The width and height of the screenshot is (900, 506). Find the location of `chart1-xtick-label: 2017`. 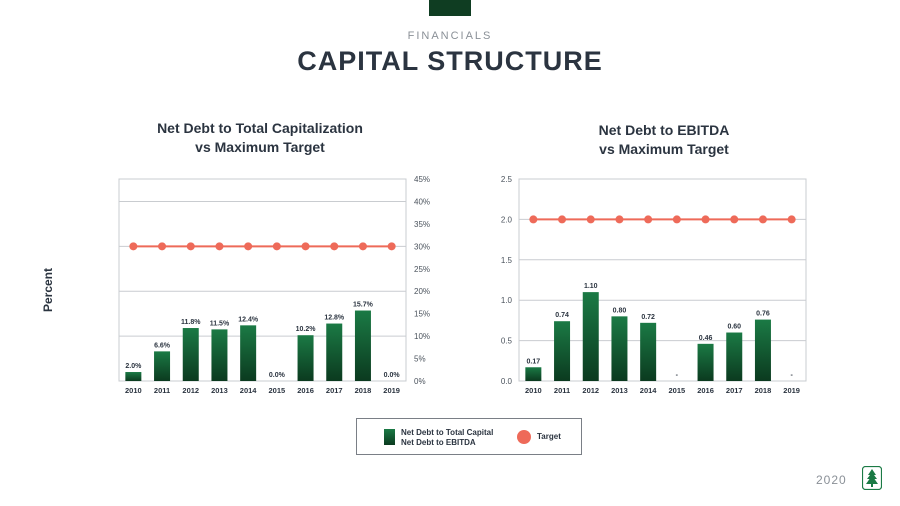

chart1-xtick-label: 2017 is located at coordinates (334, 390).